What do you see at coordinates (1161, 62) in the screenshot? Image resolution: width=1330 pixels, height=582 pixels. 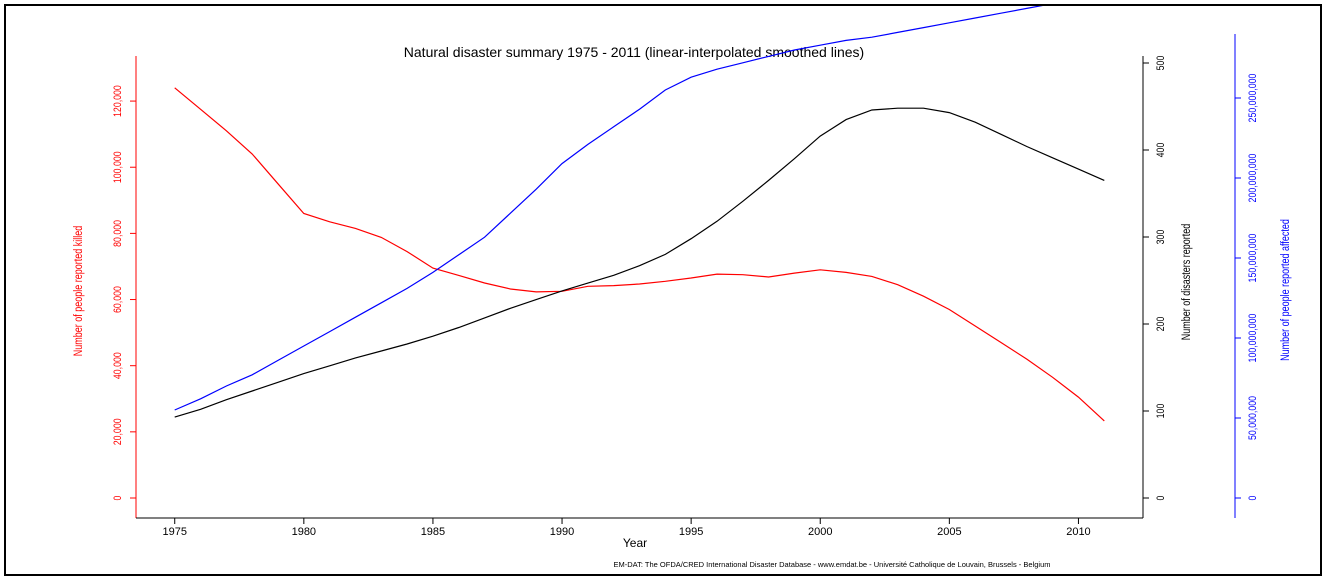 I see `y-tick-label-right1: 500` at bounding box center [1161, 62].